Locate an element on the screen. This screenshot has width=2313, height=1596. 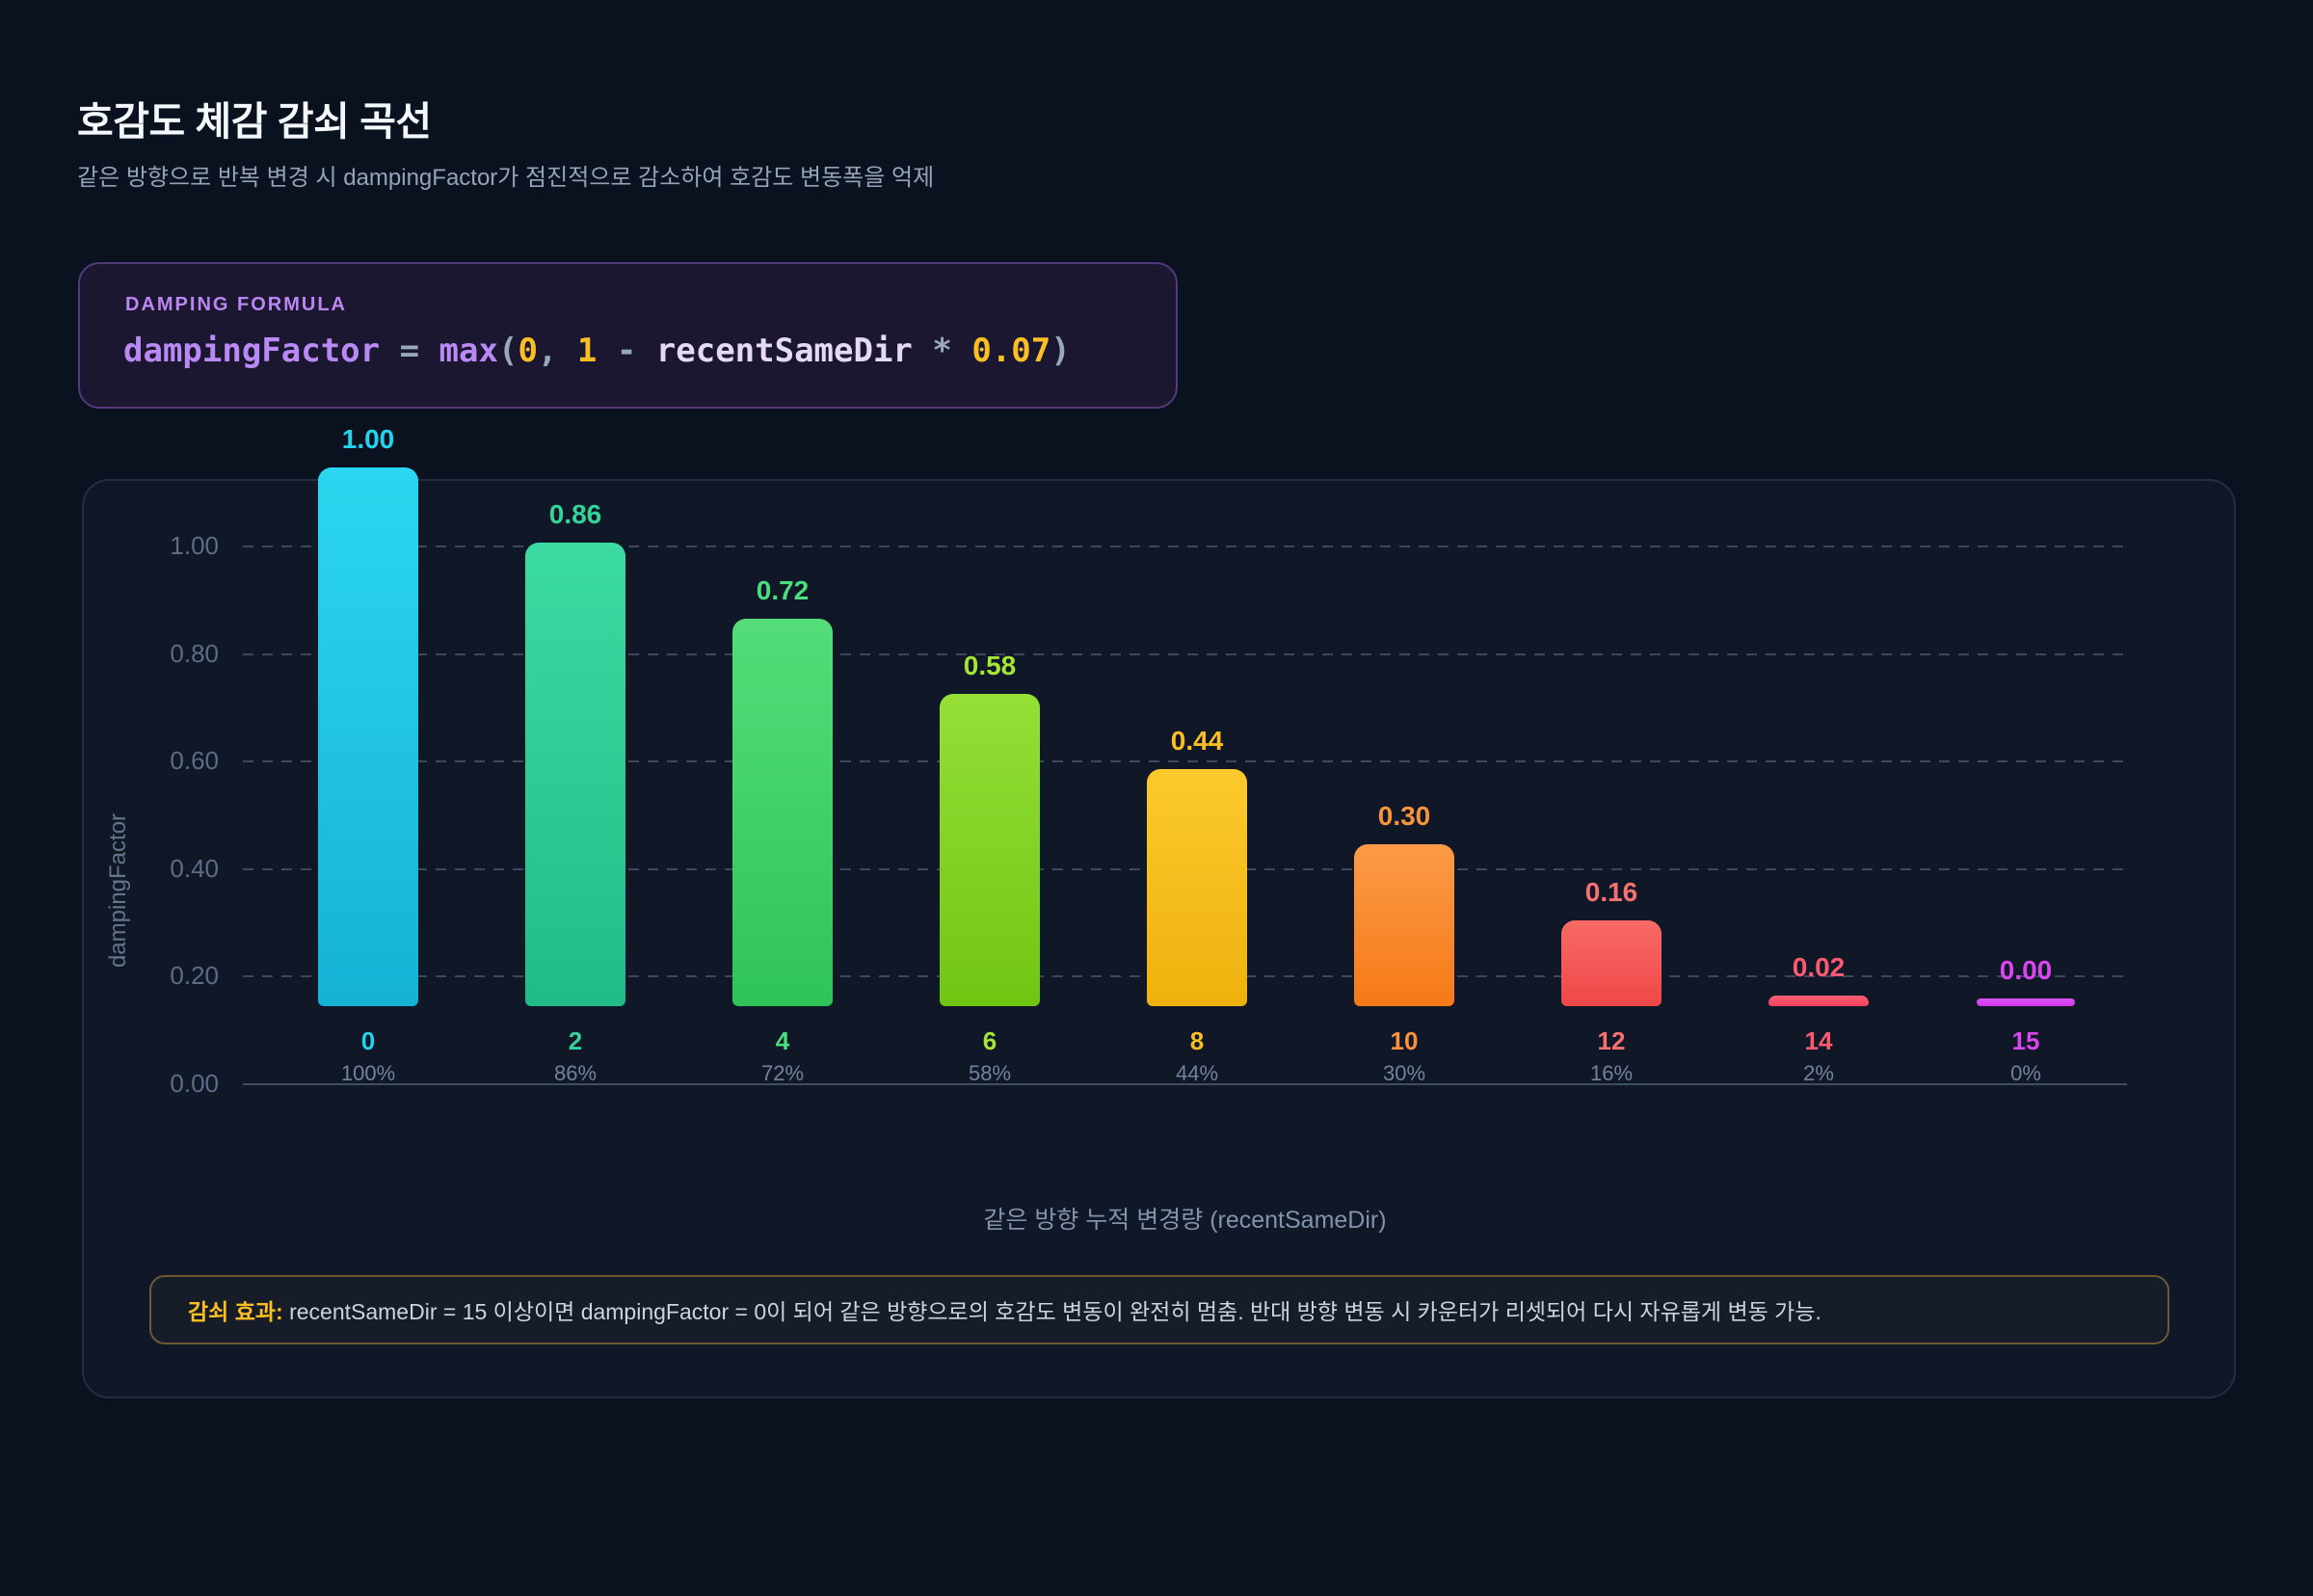
x-tick-0: 0 is located at coordinates (368, 1040).